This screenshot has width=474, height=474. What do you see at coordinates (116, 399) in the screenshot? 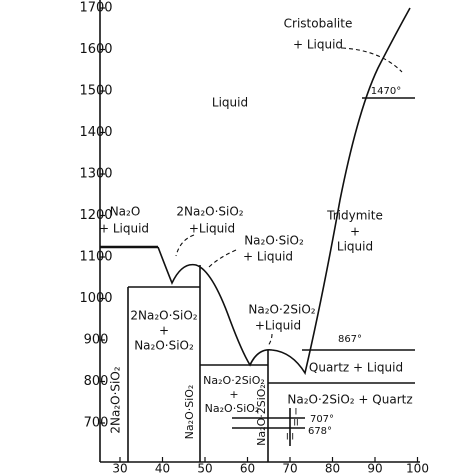
I see `compound-label: 2Na₂O·SiO₂` at bounding box center [116, 399].